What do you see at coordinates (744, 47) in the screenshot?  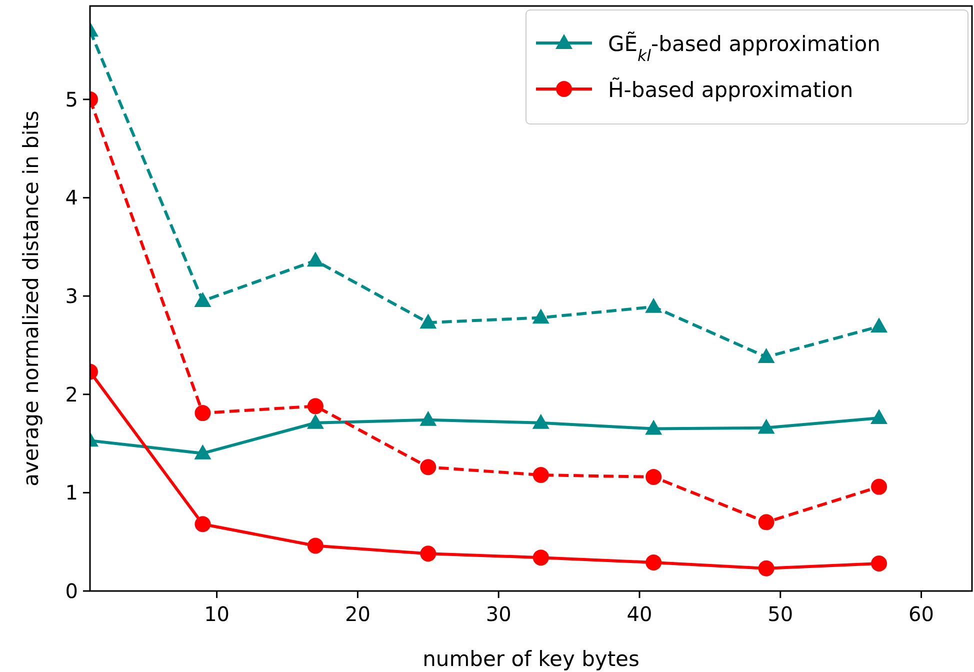 I see `legend-label: GẼ$_{kl}$-based approximation` at bounding box center [744, 47].